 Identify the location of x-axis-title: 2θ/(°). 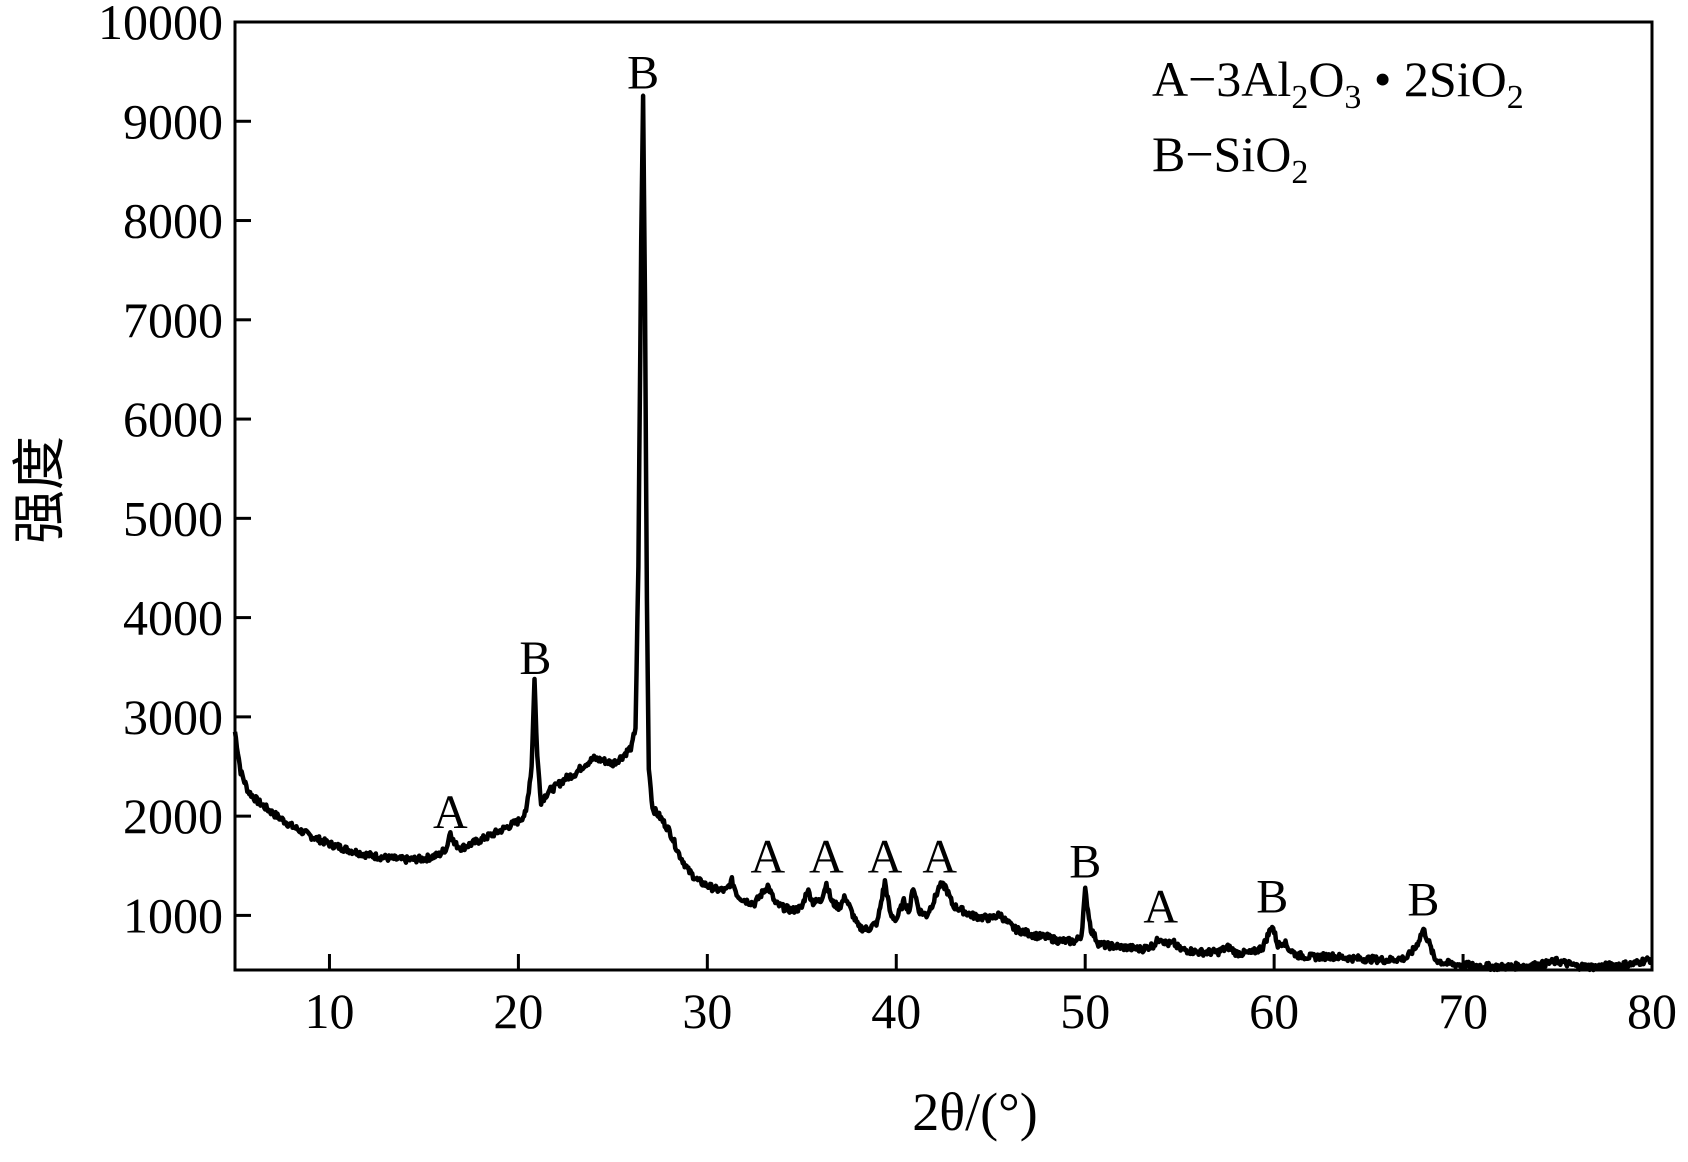
(974, 1112).